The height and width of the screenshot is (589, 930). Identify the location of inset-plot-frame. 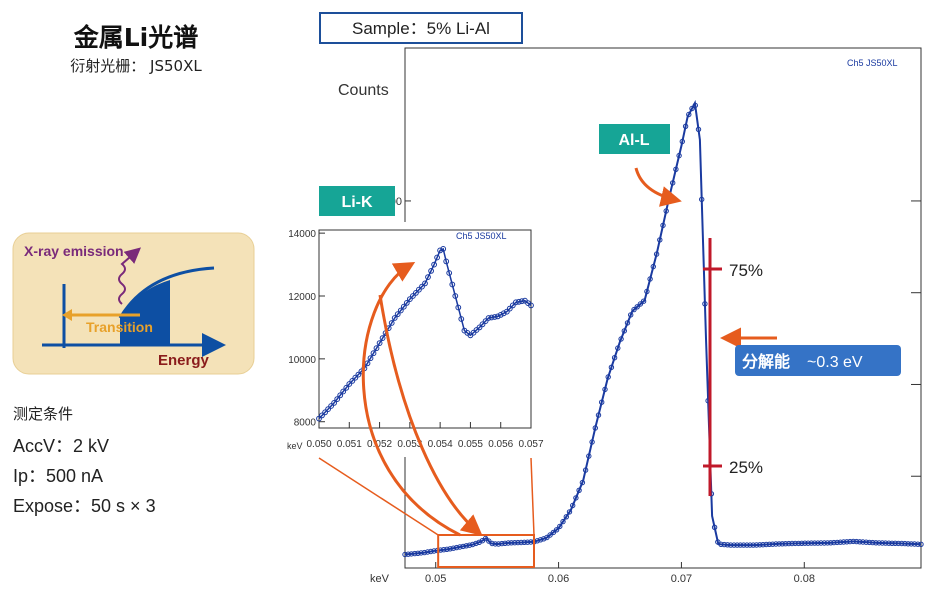
(425, 329).